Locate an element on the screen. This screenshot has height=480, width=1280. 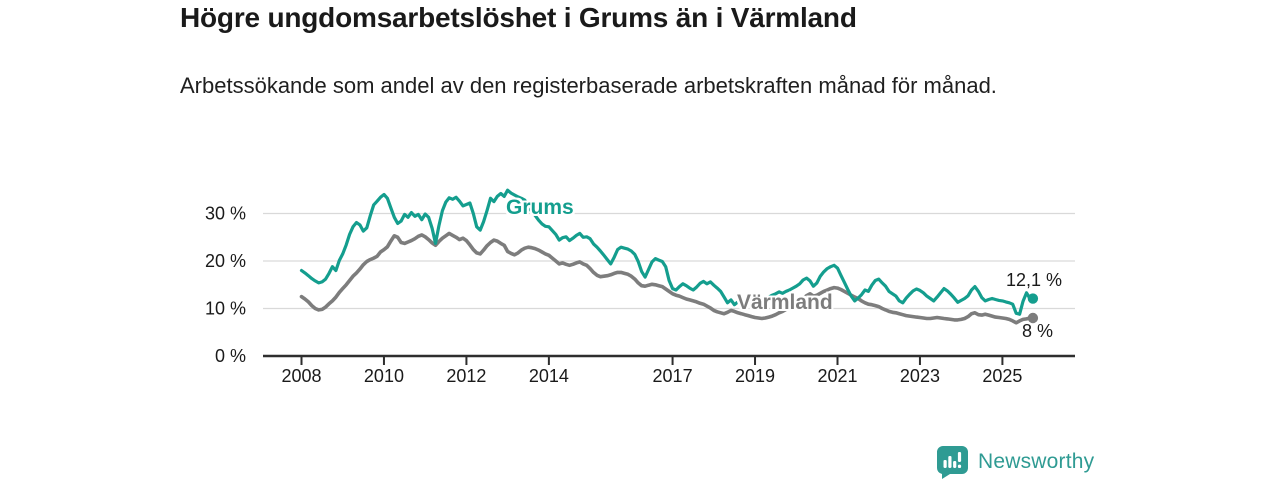
x-tick-label-2010: 2010 is located at coordinates (384, 376).